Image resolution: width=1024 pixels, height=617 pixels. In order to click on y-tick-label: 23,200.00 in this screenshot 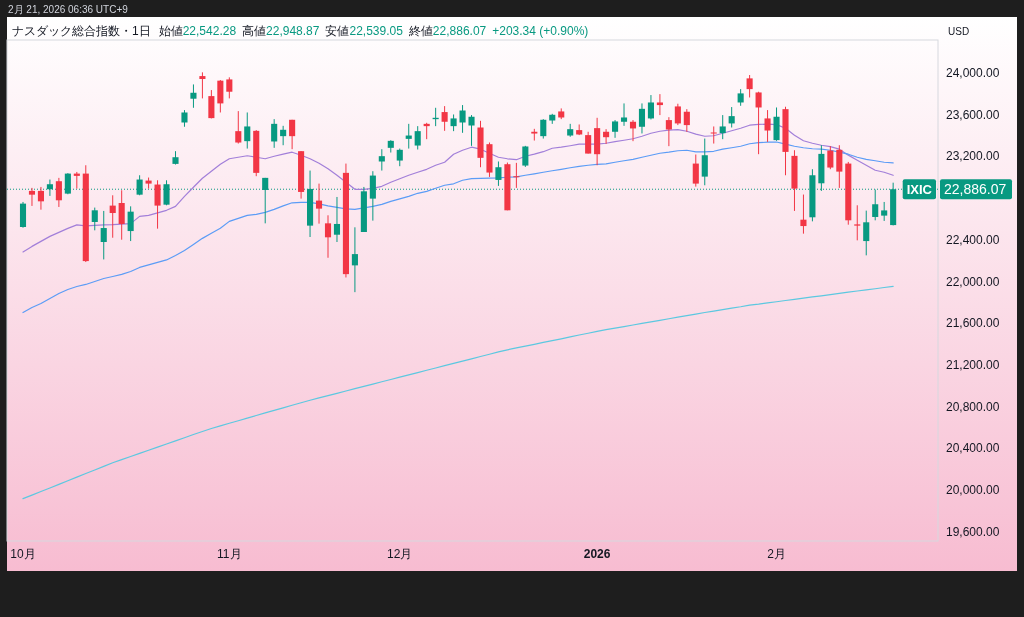, I will do `click(973, 156)`.